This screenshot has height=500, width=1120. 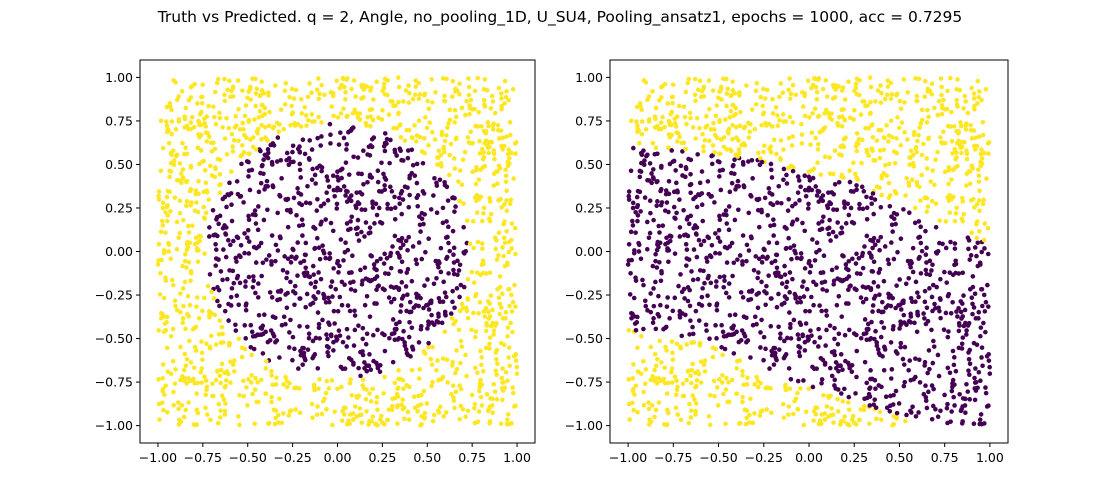 I want to click on x-tick-label: 0.00, so click(x=338, y=457).